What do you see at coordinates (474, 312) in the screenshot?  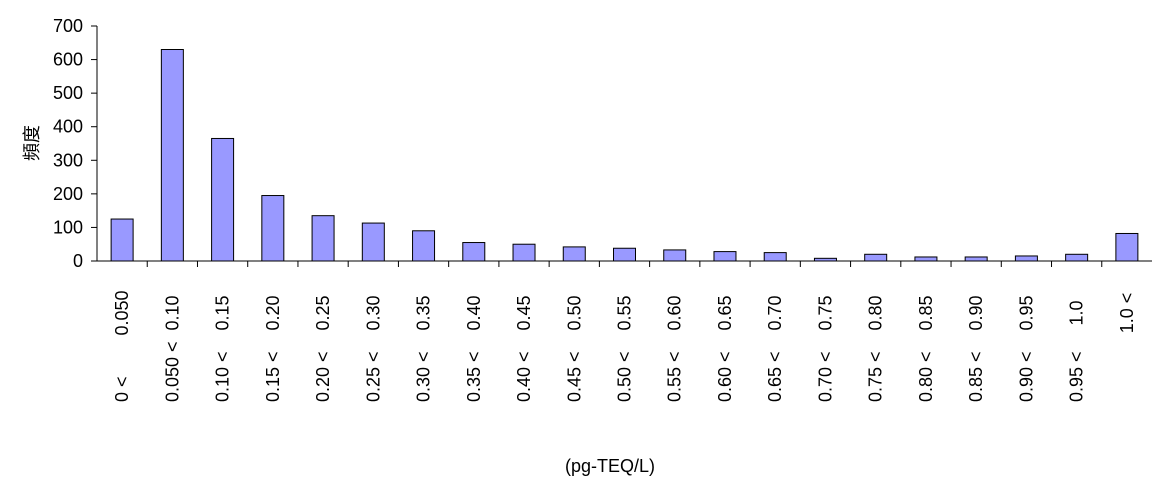 I see `x-tick-label-upper: 0.40` at bounding box center [474, 312].